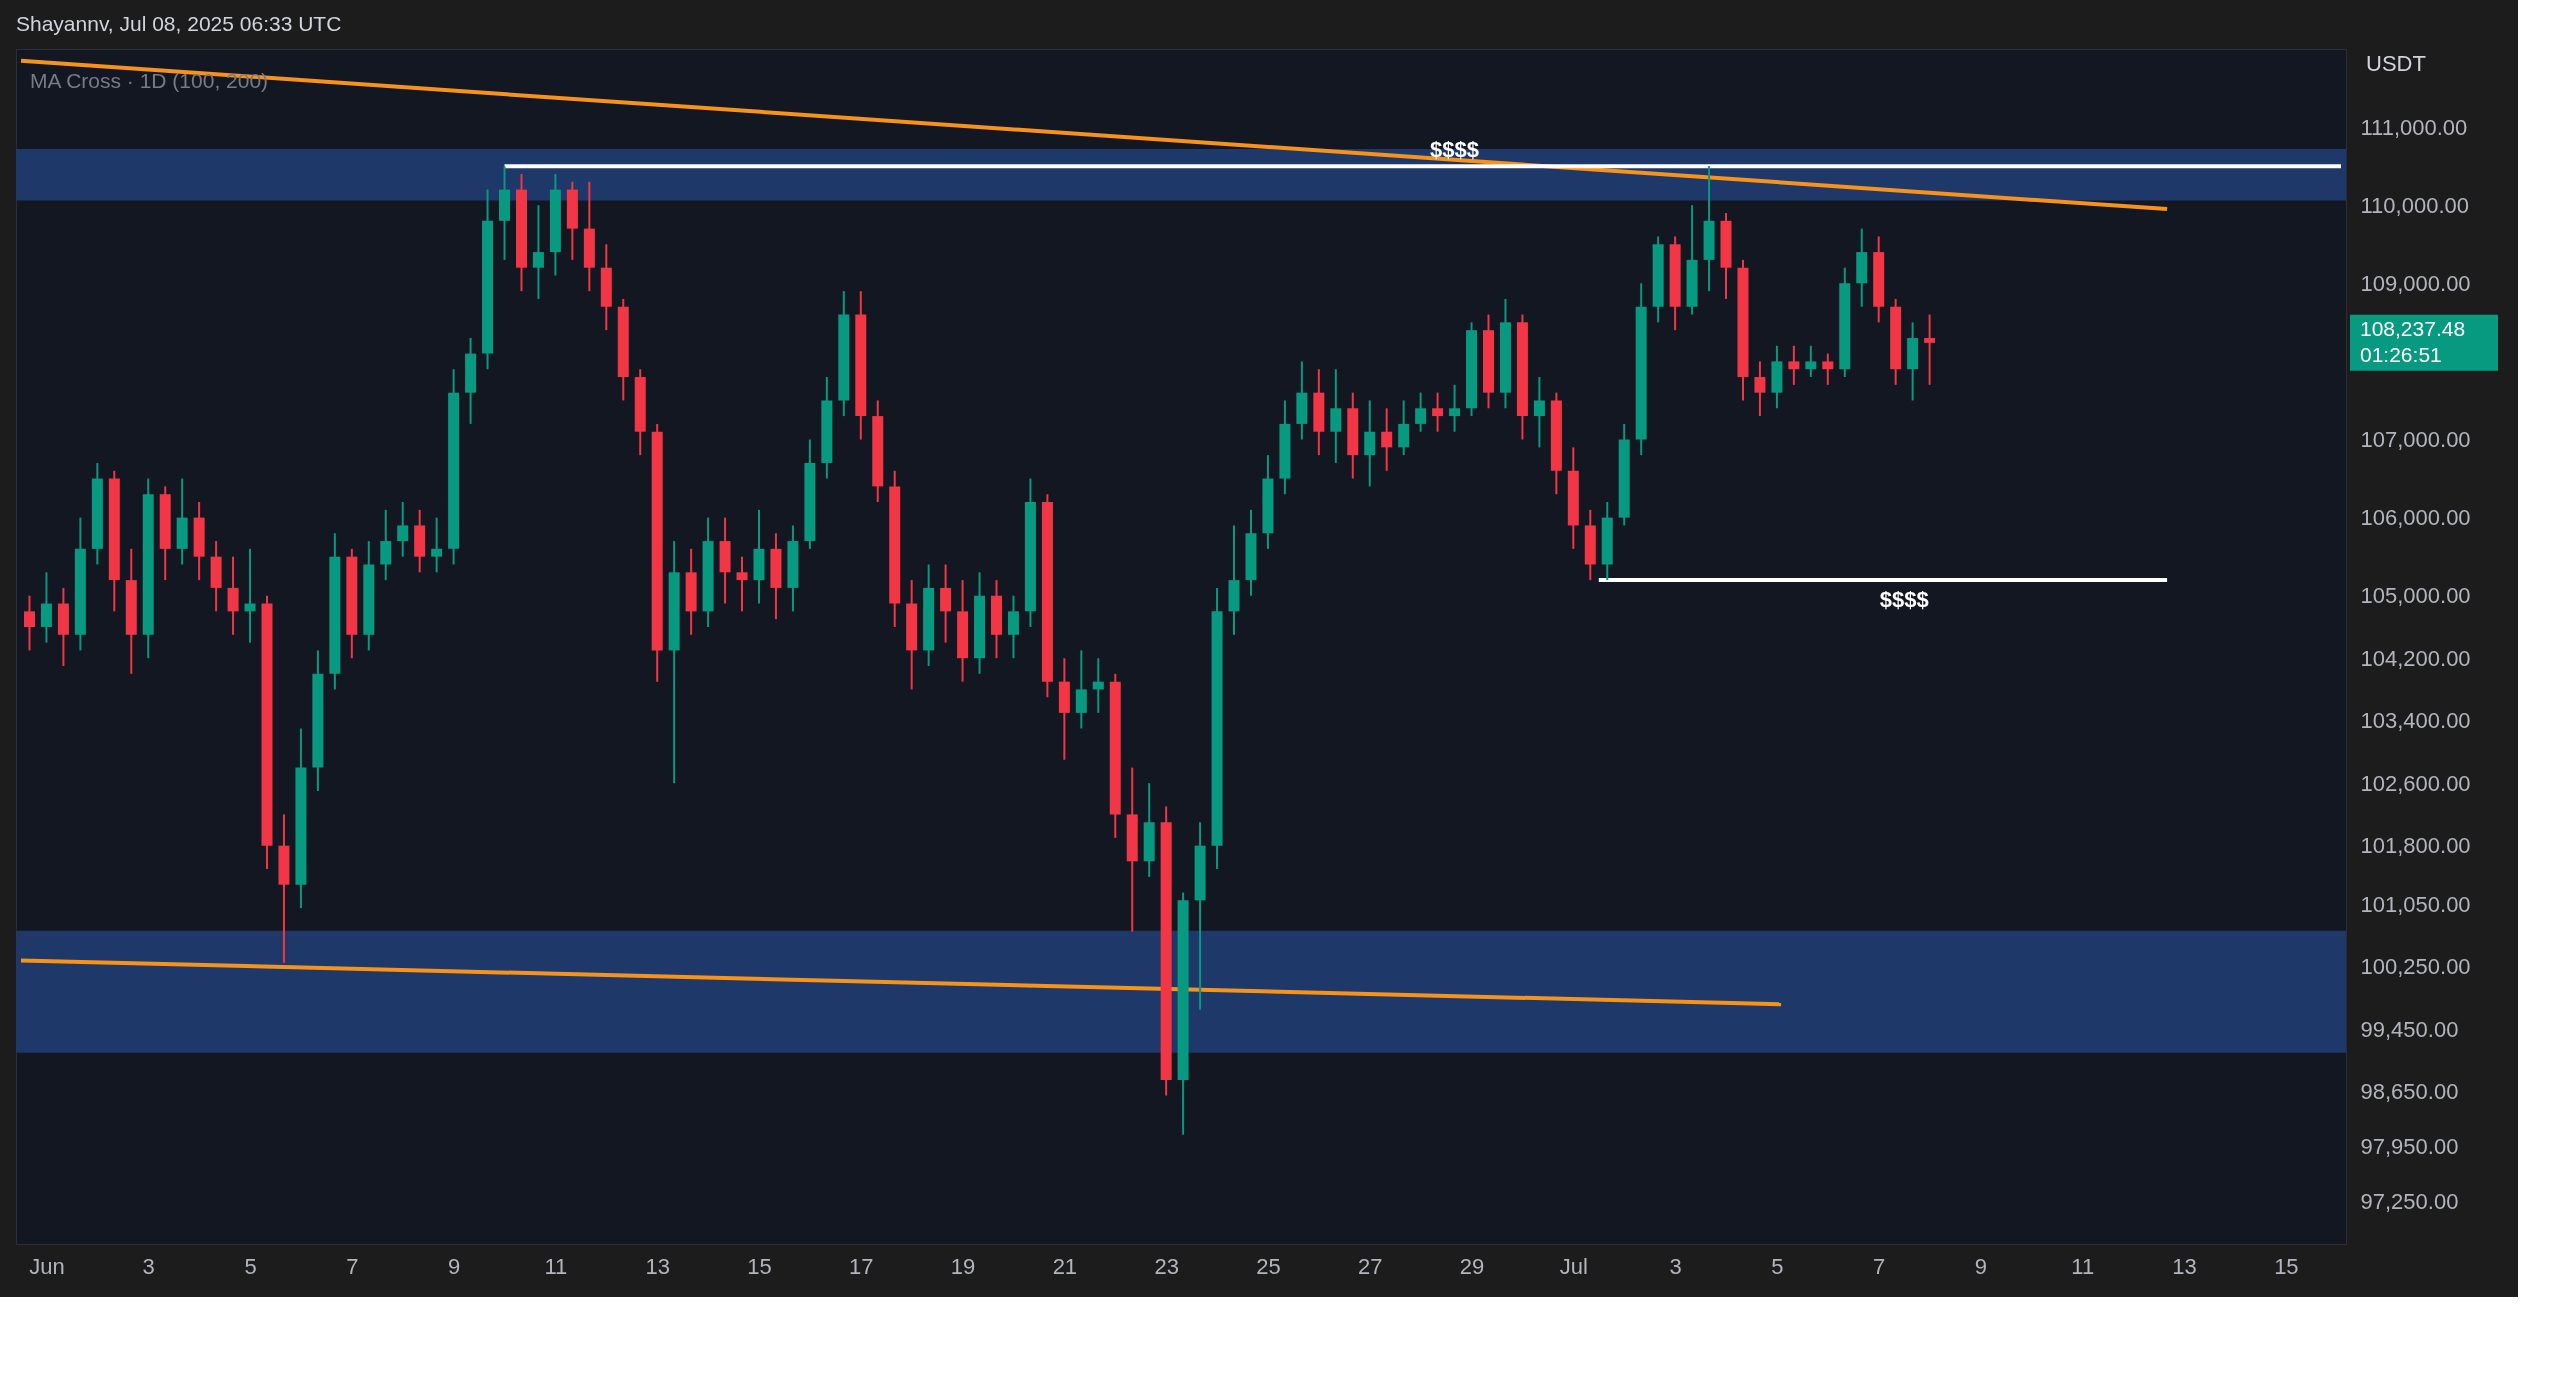 The height and width of the screenshot is (1373, 2560). What do you see at coordinates (1472, 1266) in the screenshot?
I see `x-tick-label: 29` at bounding box center [1472, 1266].